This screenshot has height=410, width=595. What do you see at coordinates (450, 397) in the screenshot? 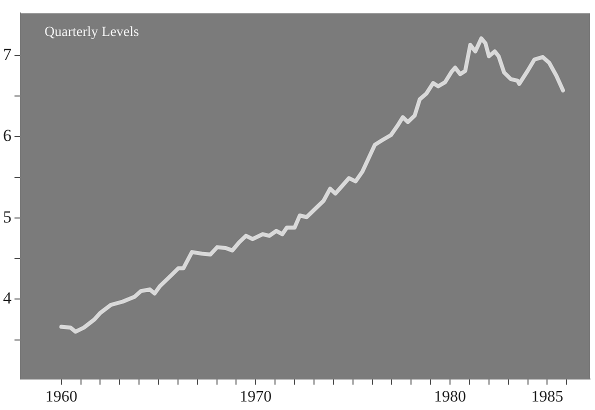
I see `x-tick-label: 1980` at bounding box center [450, 397].